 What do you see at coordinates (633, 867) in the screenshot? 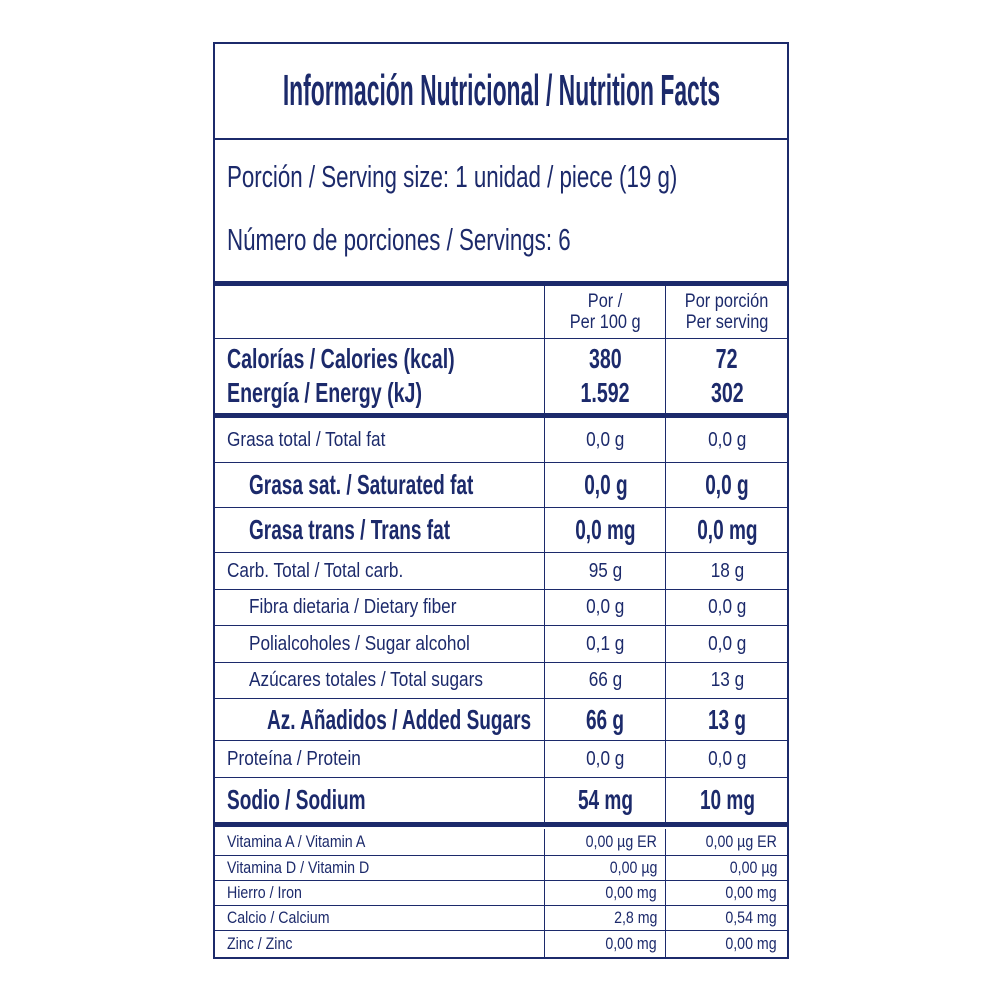
I see `micronutrient-per-100g: 0,00 µg` at bounding box center [633, 867].